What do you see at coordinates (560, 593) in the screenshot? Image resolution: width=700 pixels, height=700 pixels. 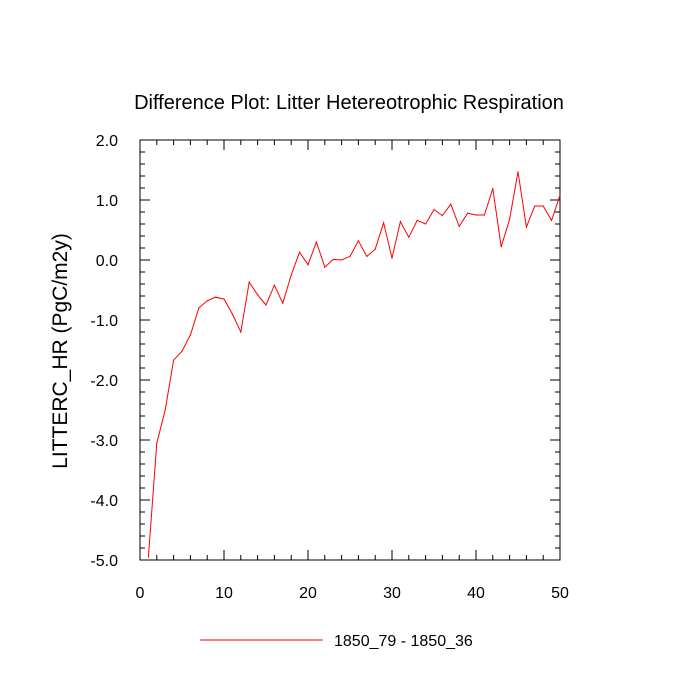 I see `x-tick-label: 50` at bounding box center [560, 593].